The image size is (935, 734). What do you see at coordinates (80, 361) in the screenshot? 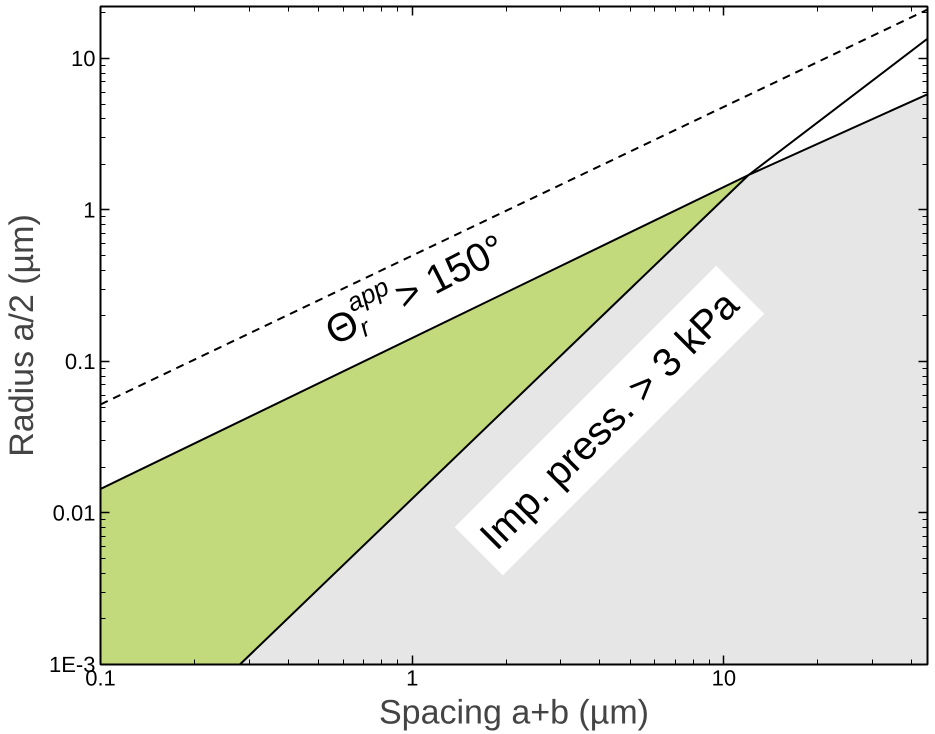
I see `y-tick-label: 0.1` at bounding box center [80, 361].